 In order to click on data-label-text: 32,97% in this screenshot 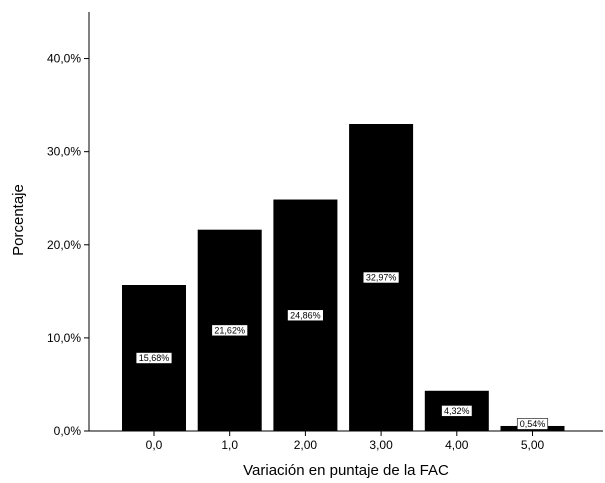, I will do `click(381, 278)`.